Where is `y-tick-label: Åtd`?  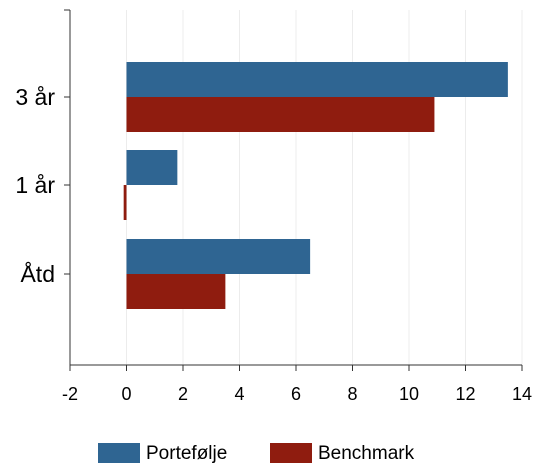
y-tick-label: Åtd is located at coordinates (37, 273).